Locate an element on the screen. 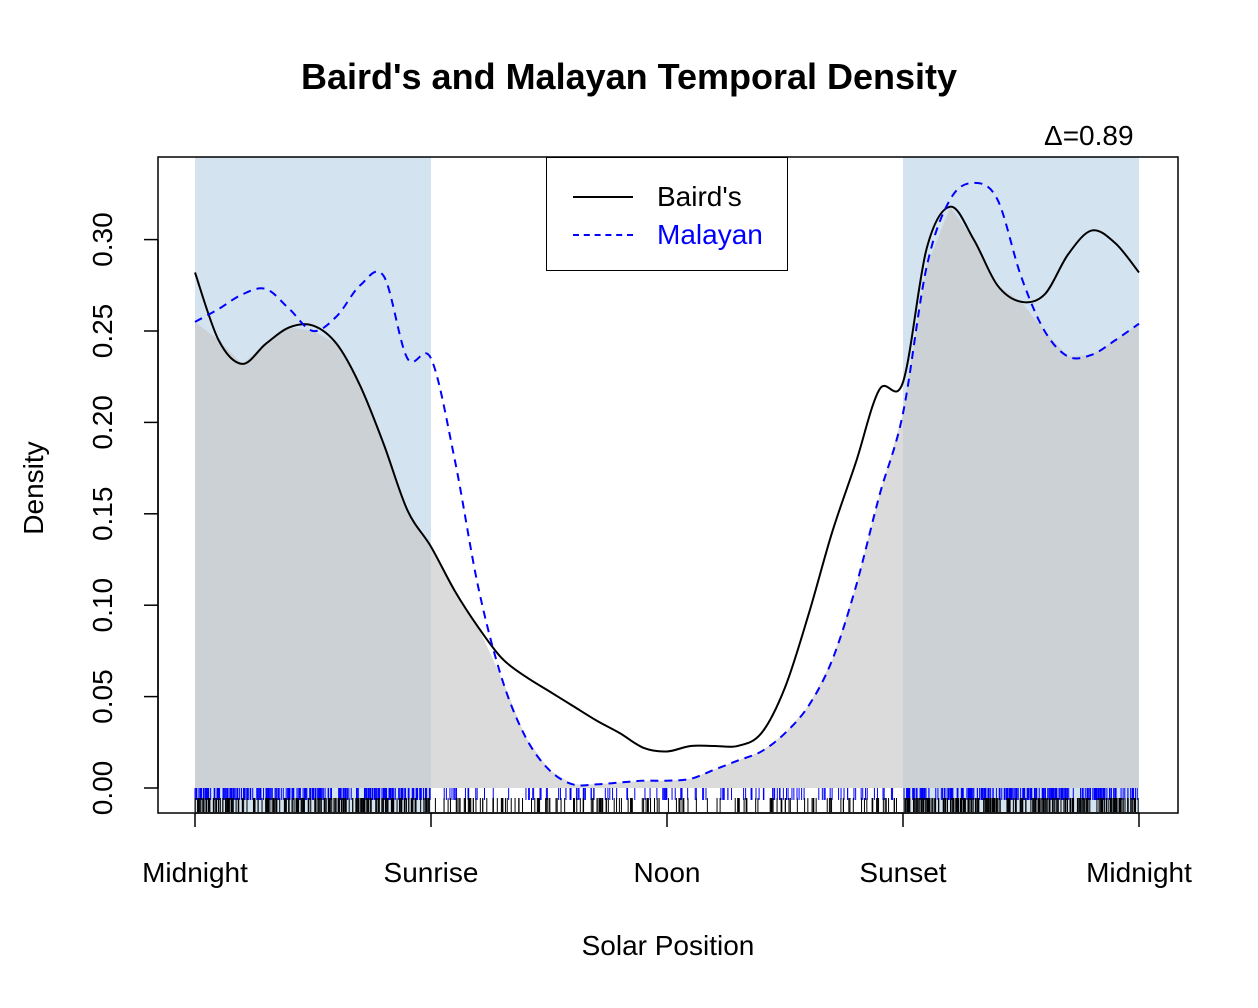  legend: Baird's Malayan is located at coordinates (667, 214).